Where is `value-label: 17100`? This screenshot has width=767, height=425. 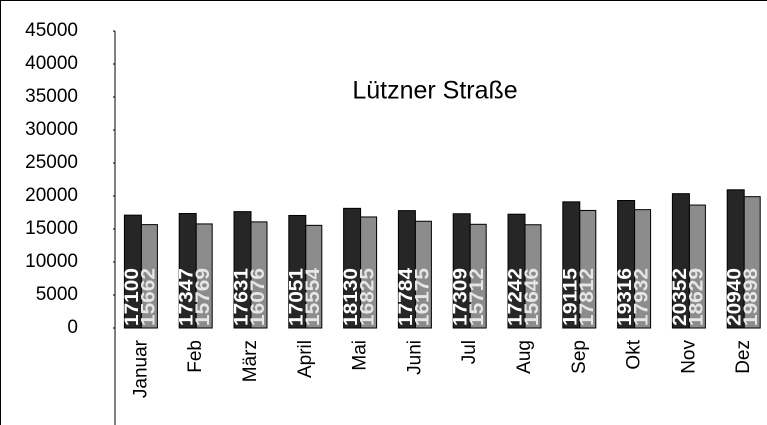 value-label: 17100 is located at coordinates (132, 297).